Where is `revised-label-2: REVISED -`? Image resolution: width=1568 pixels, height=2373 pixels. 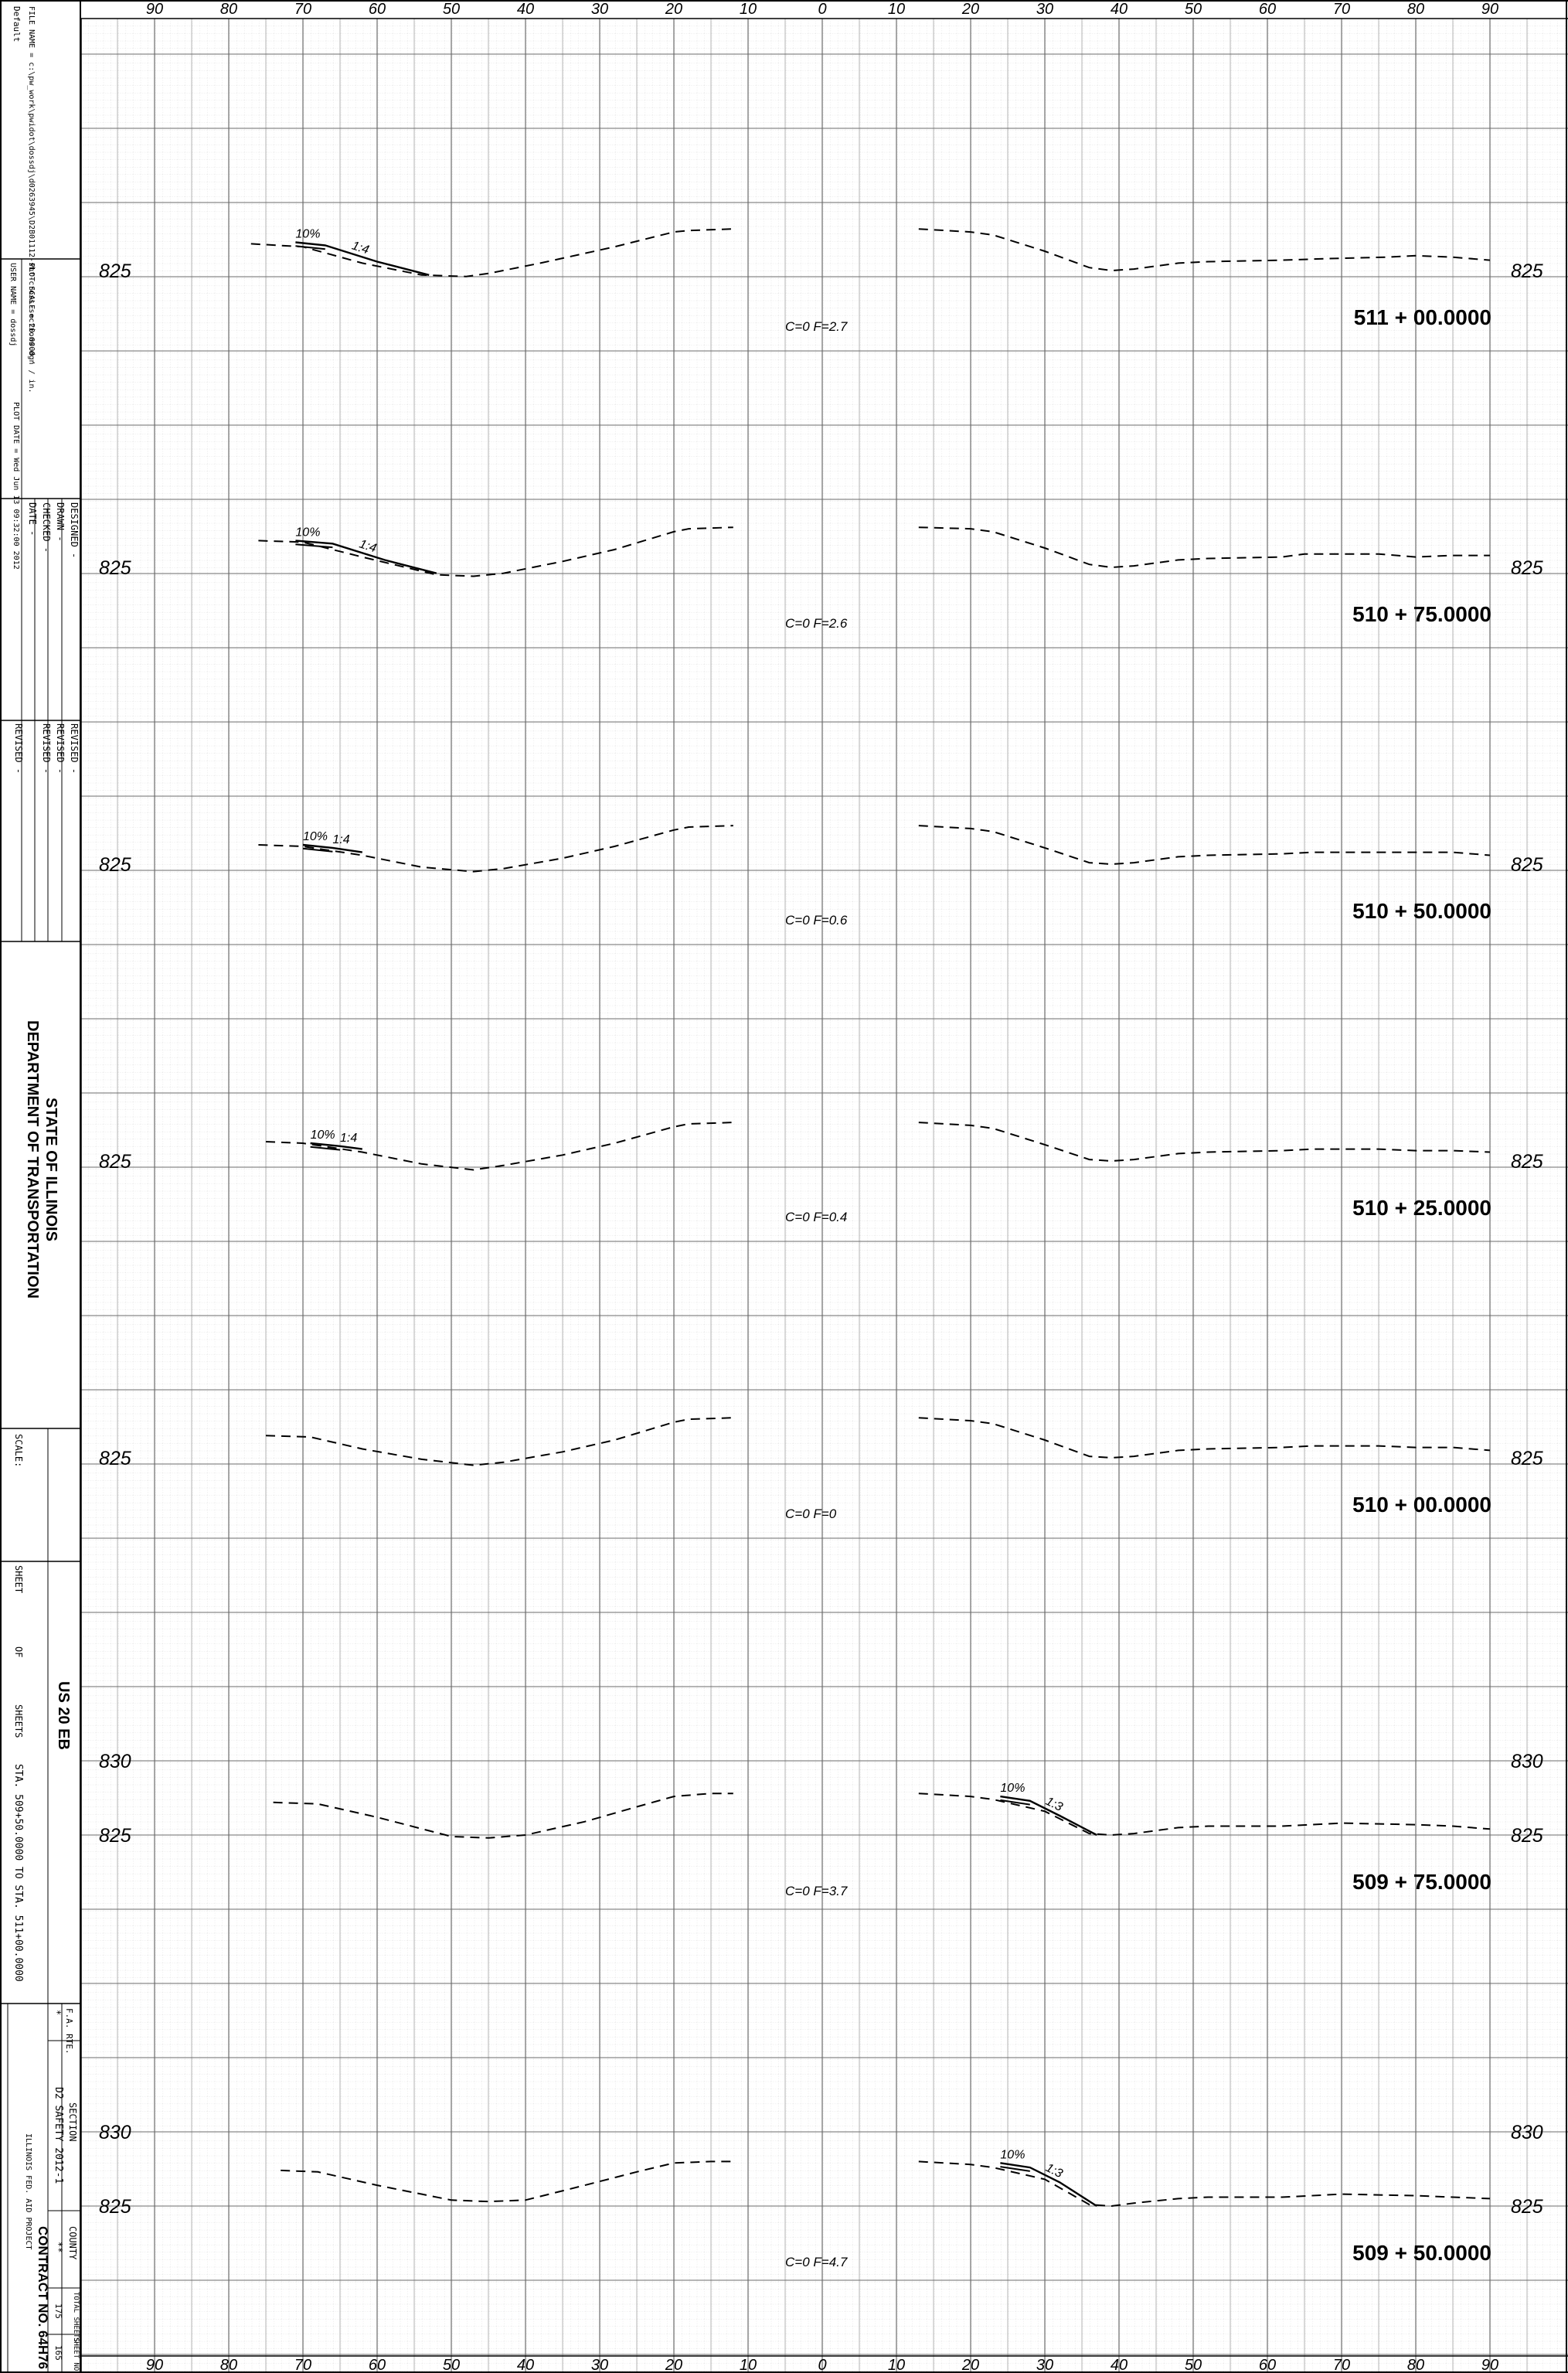
revised-label-2: REVISED - is located at coordinates (60, 748).